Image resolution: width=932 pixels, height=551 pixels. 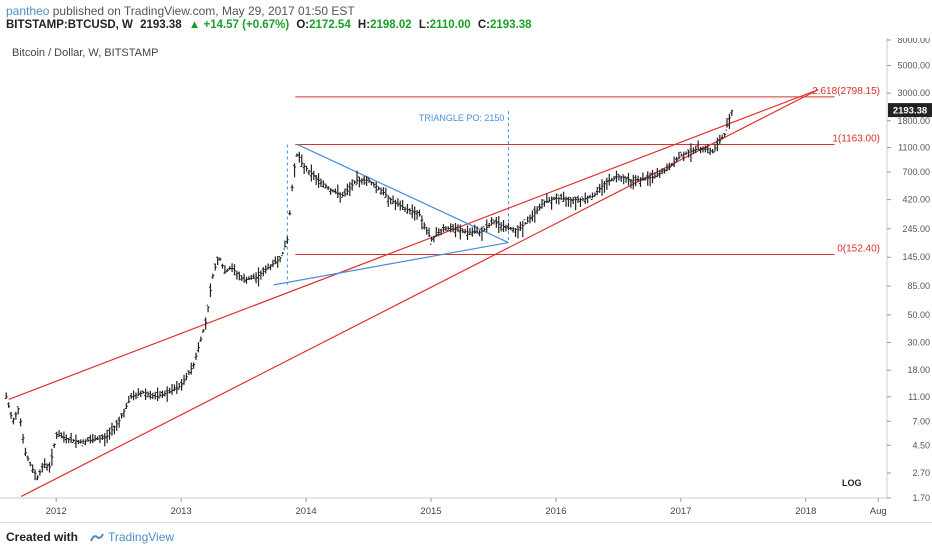 I want to click on fib-level-label: 2.618(2798.15), so click(x=846, y=91).